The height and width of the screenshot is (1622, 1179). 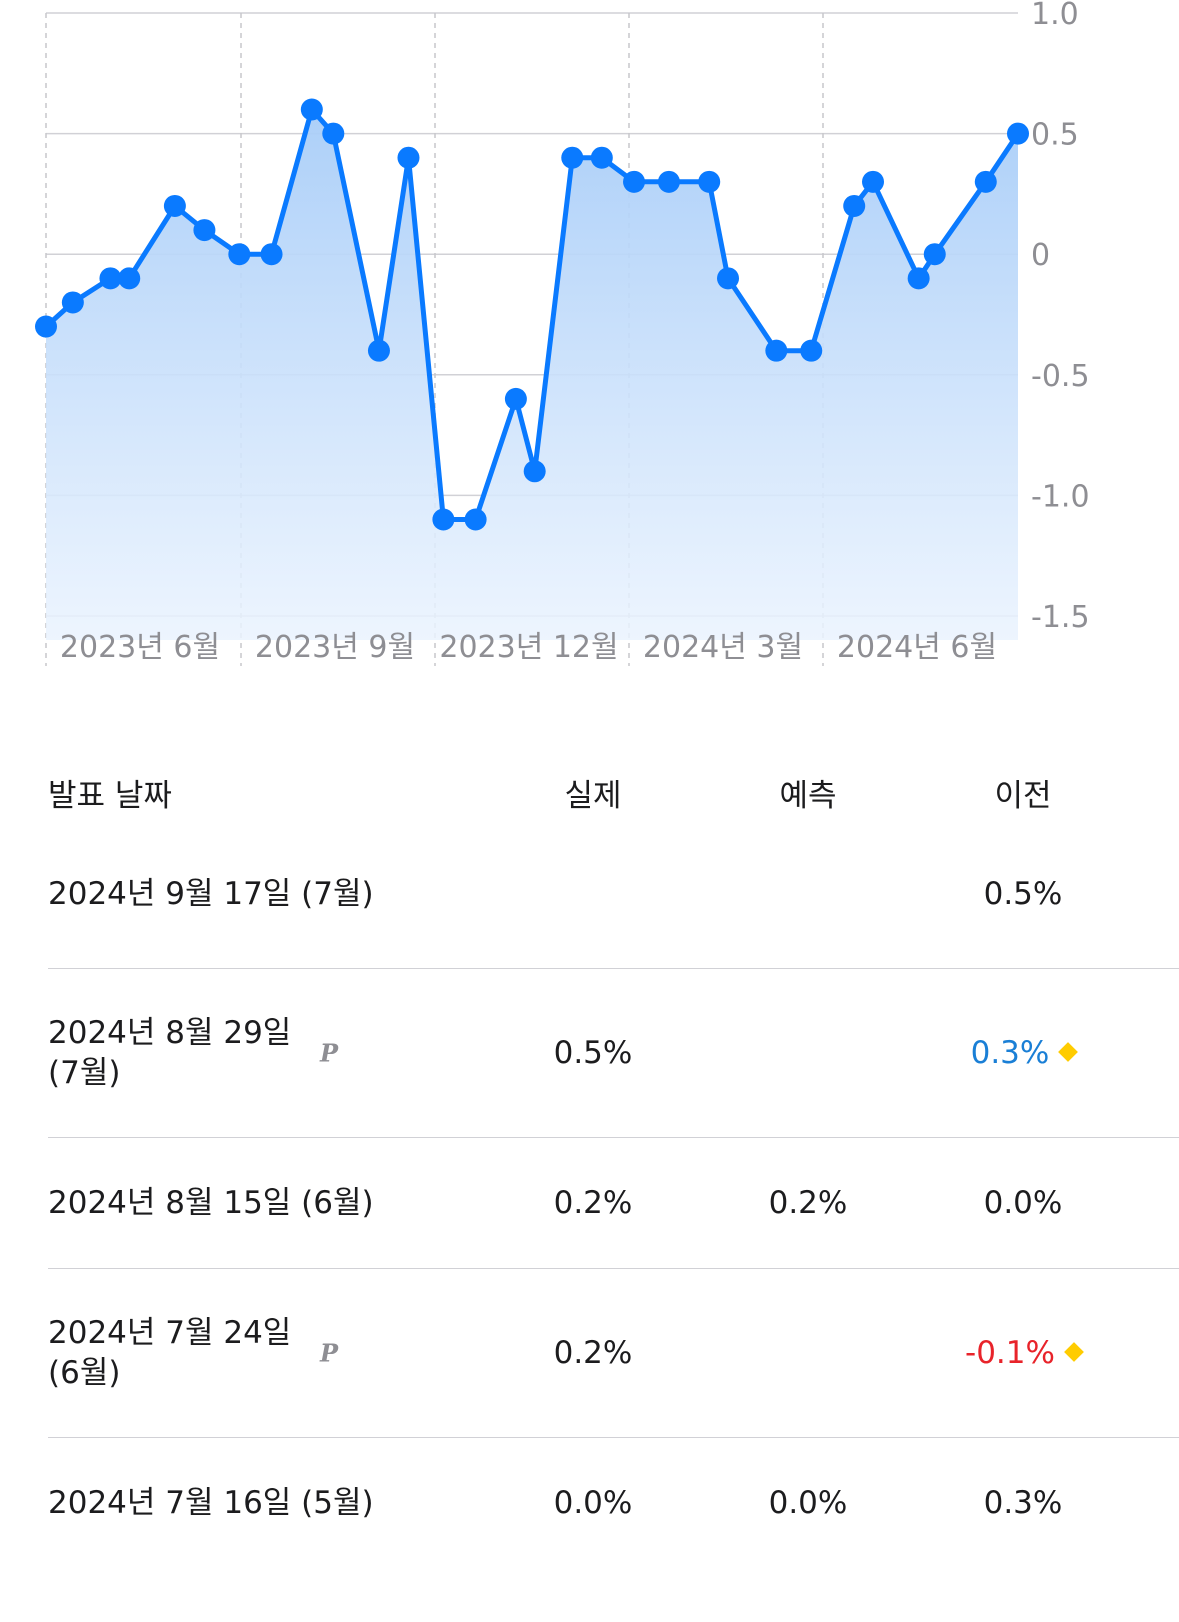 I want to click on actual-value: 0.5%, so click(x=593, y=1053).